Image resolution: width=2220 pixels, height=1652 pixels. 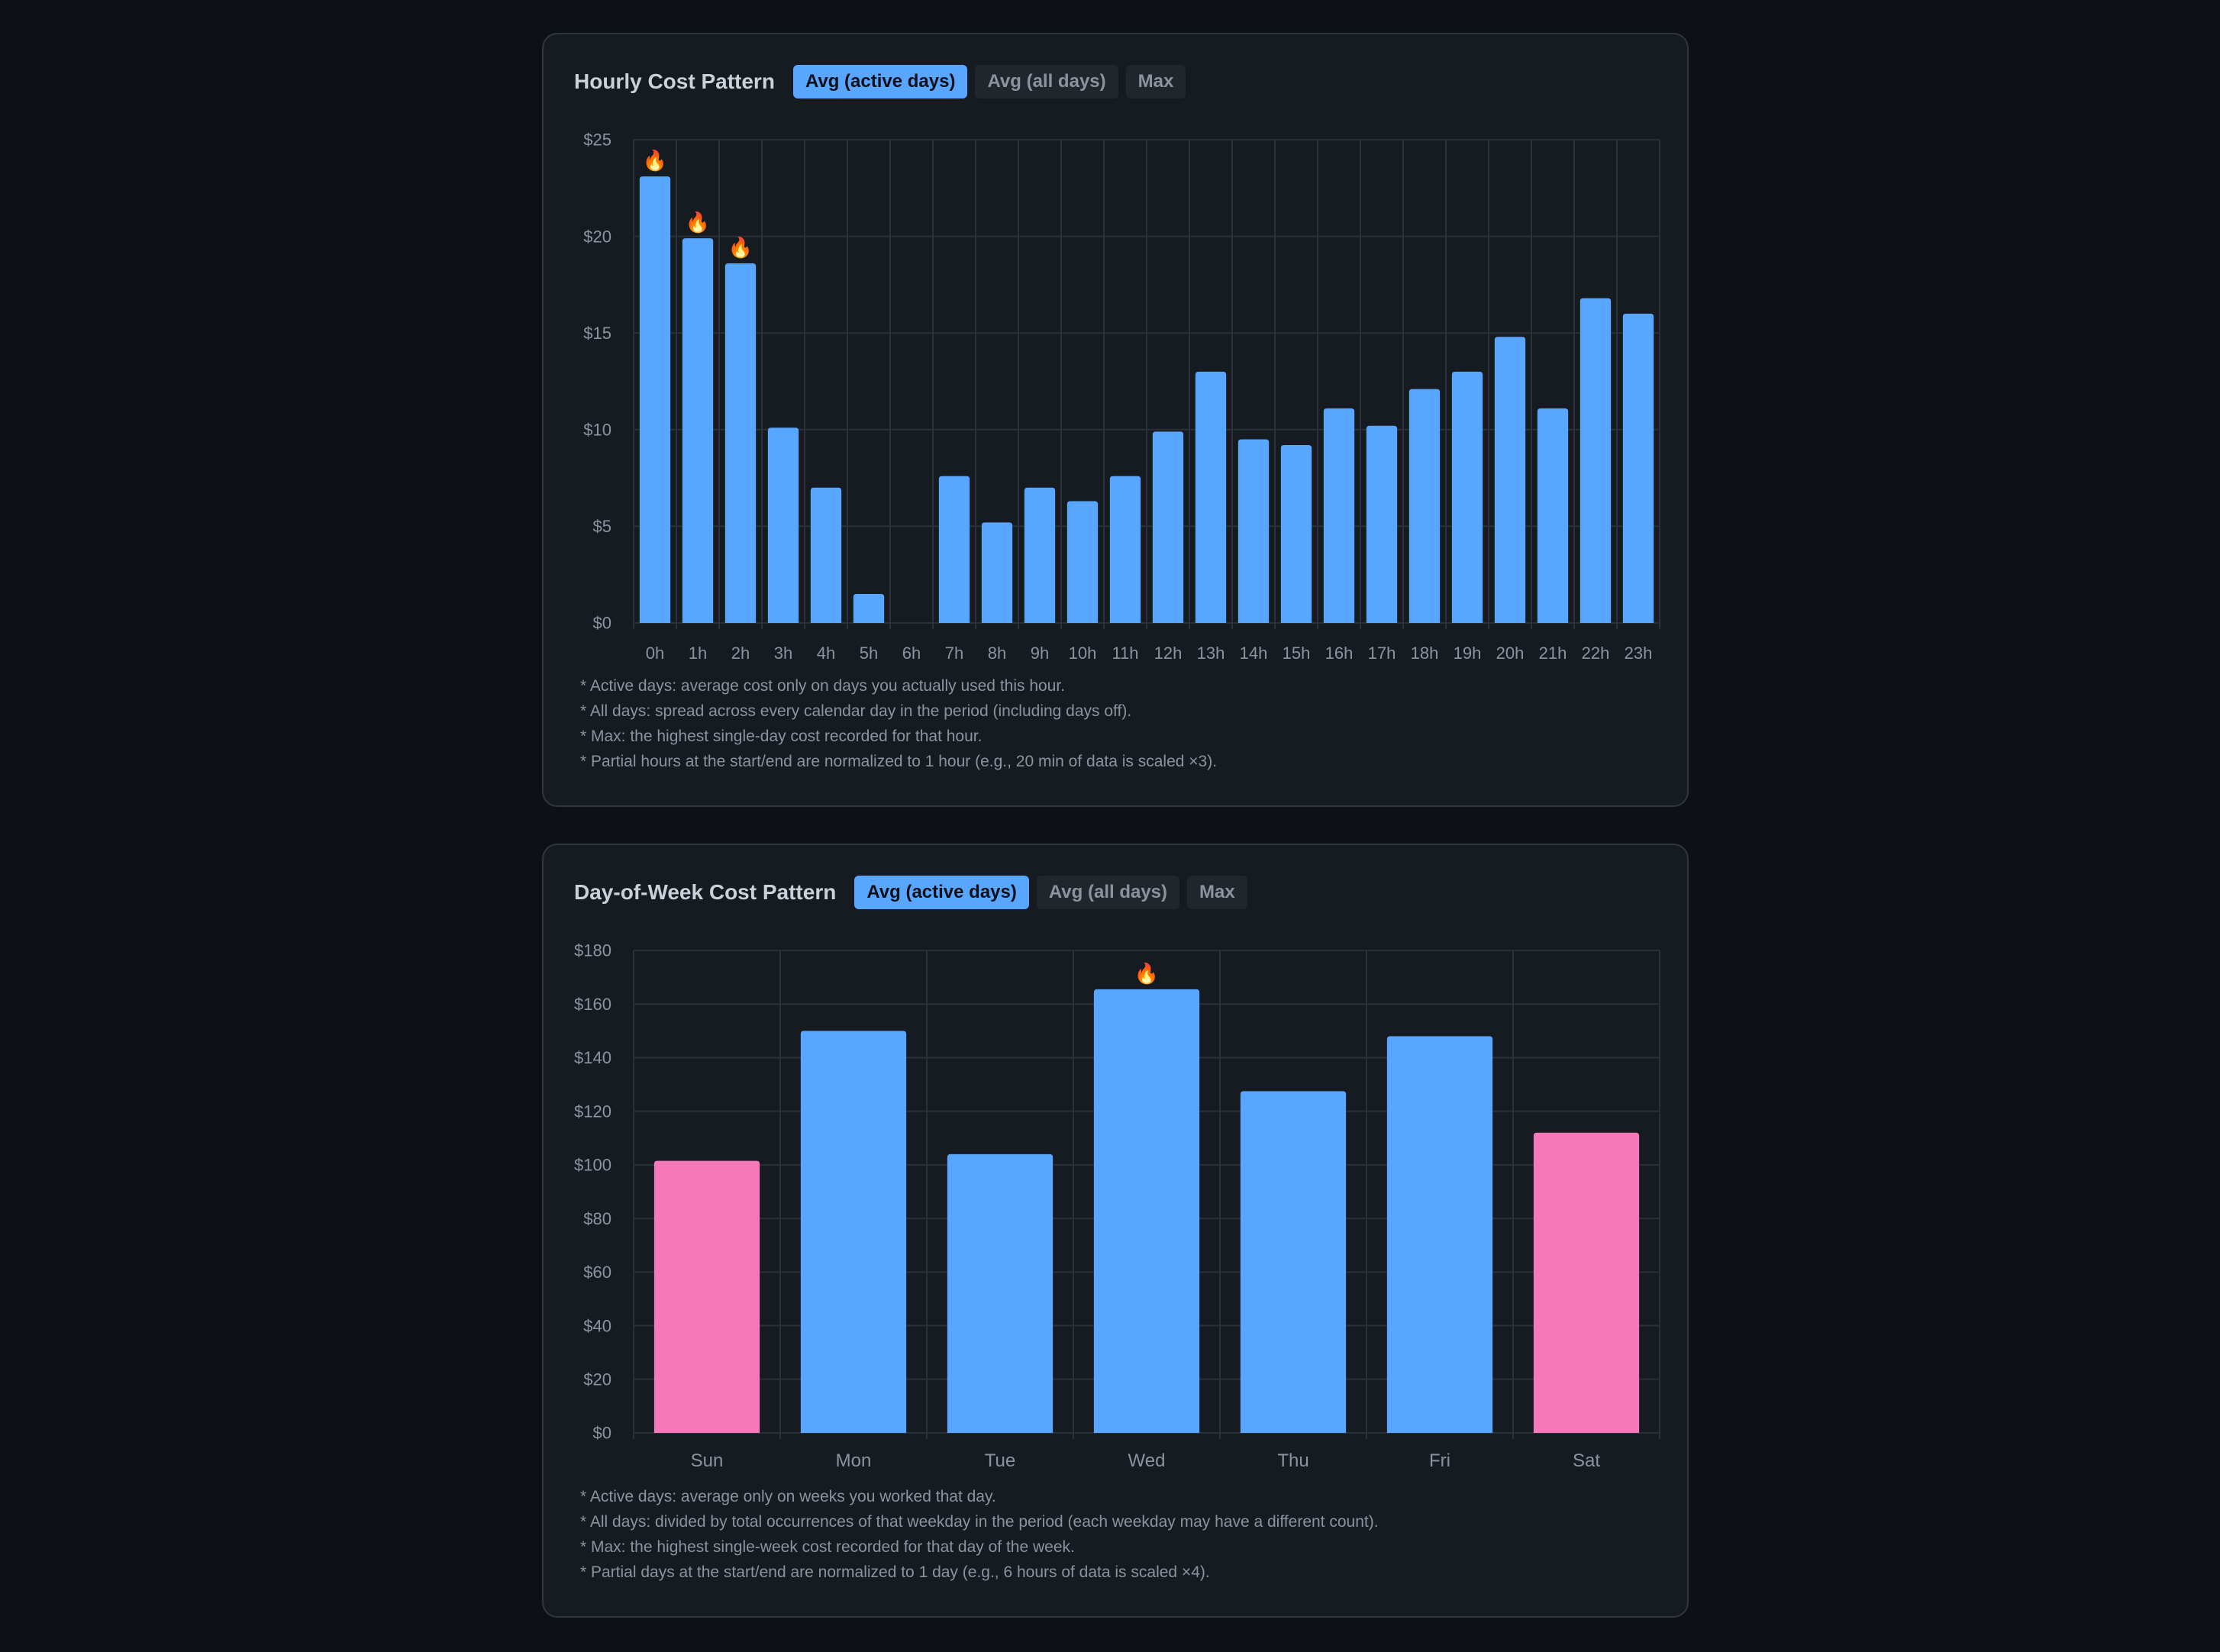 What do you see at coordinates (1467, 497) in the screenshot?
I see `hourly-bar-19h` at bounding box center [1467, 497].